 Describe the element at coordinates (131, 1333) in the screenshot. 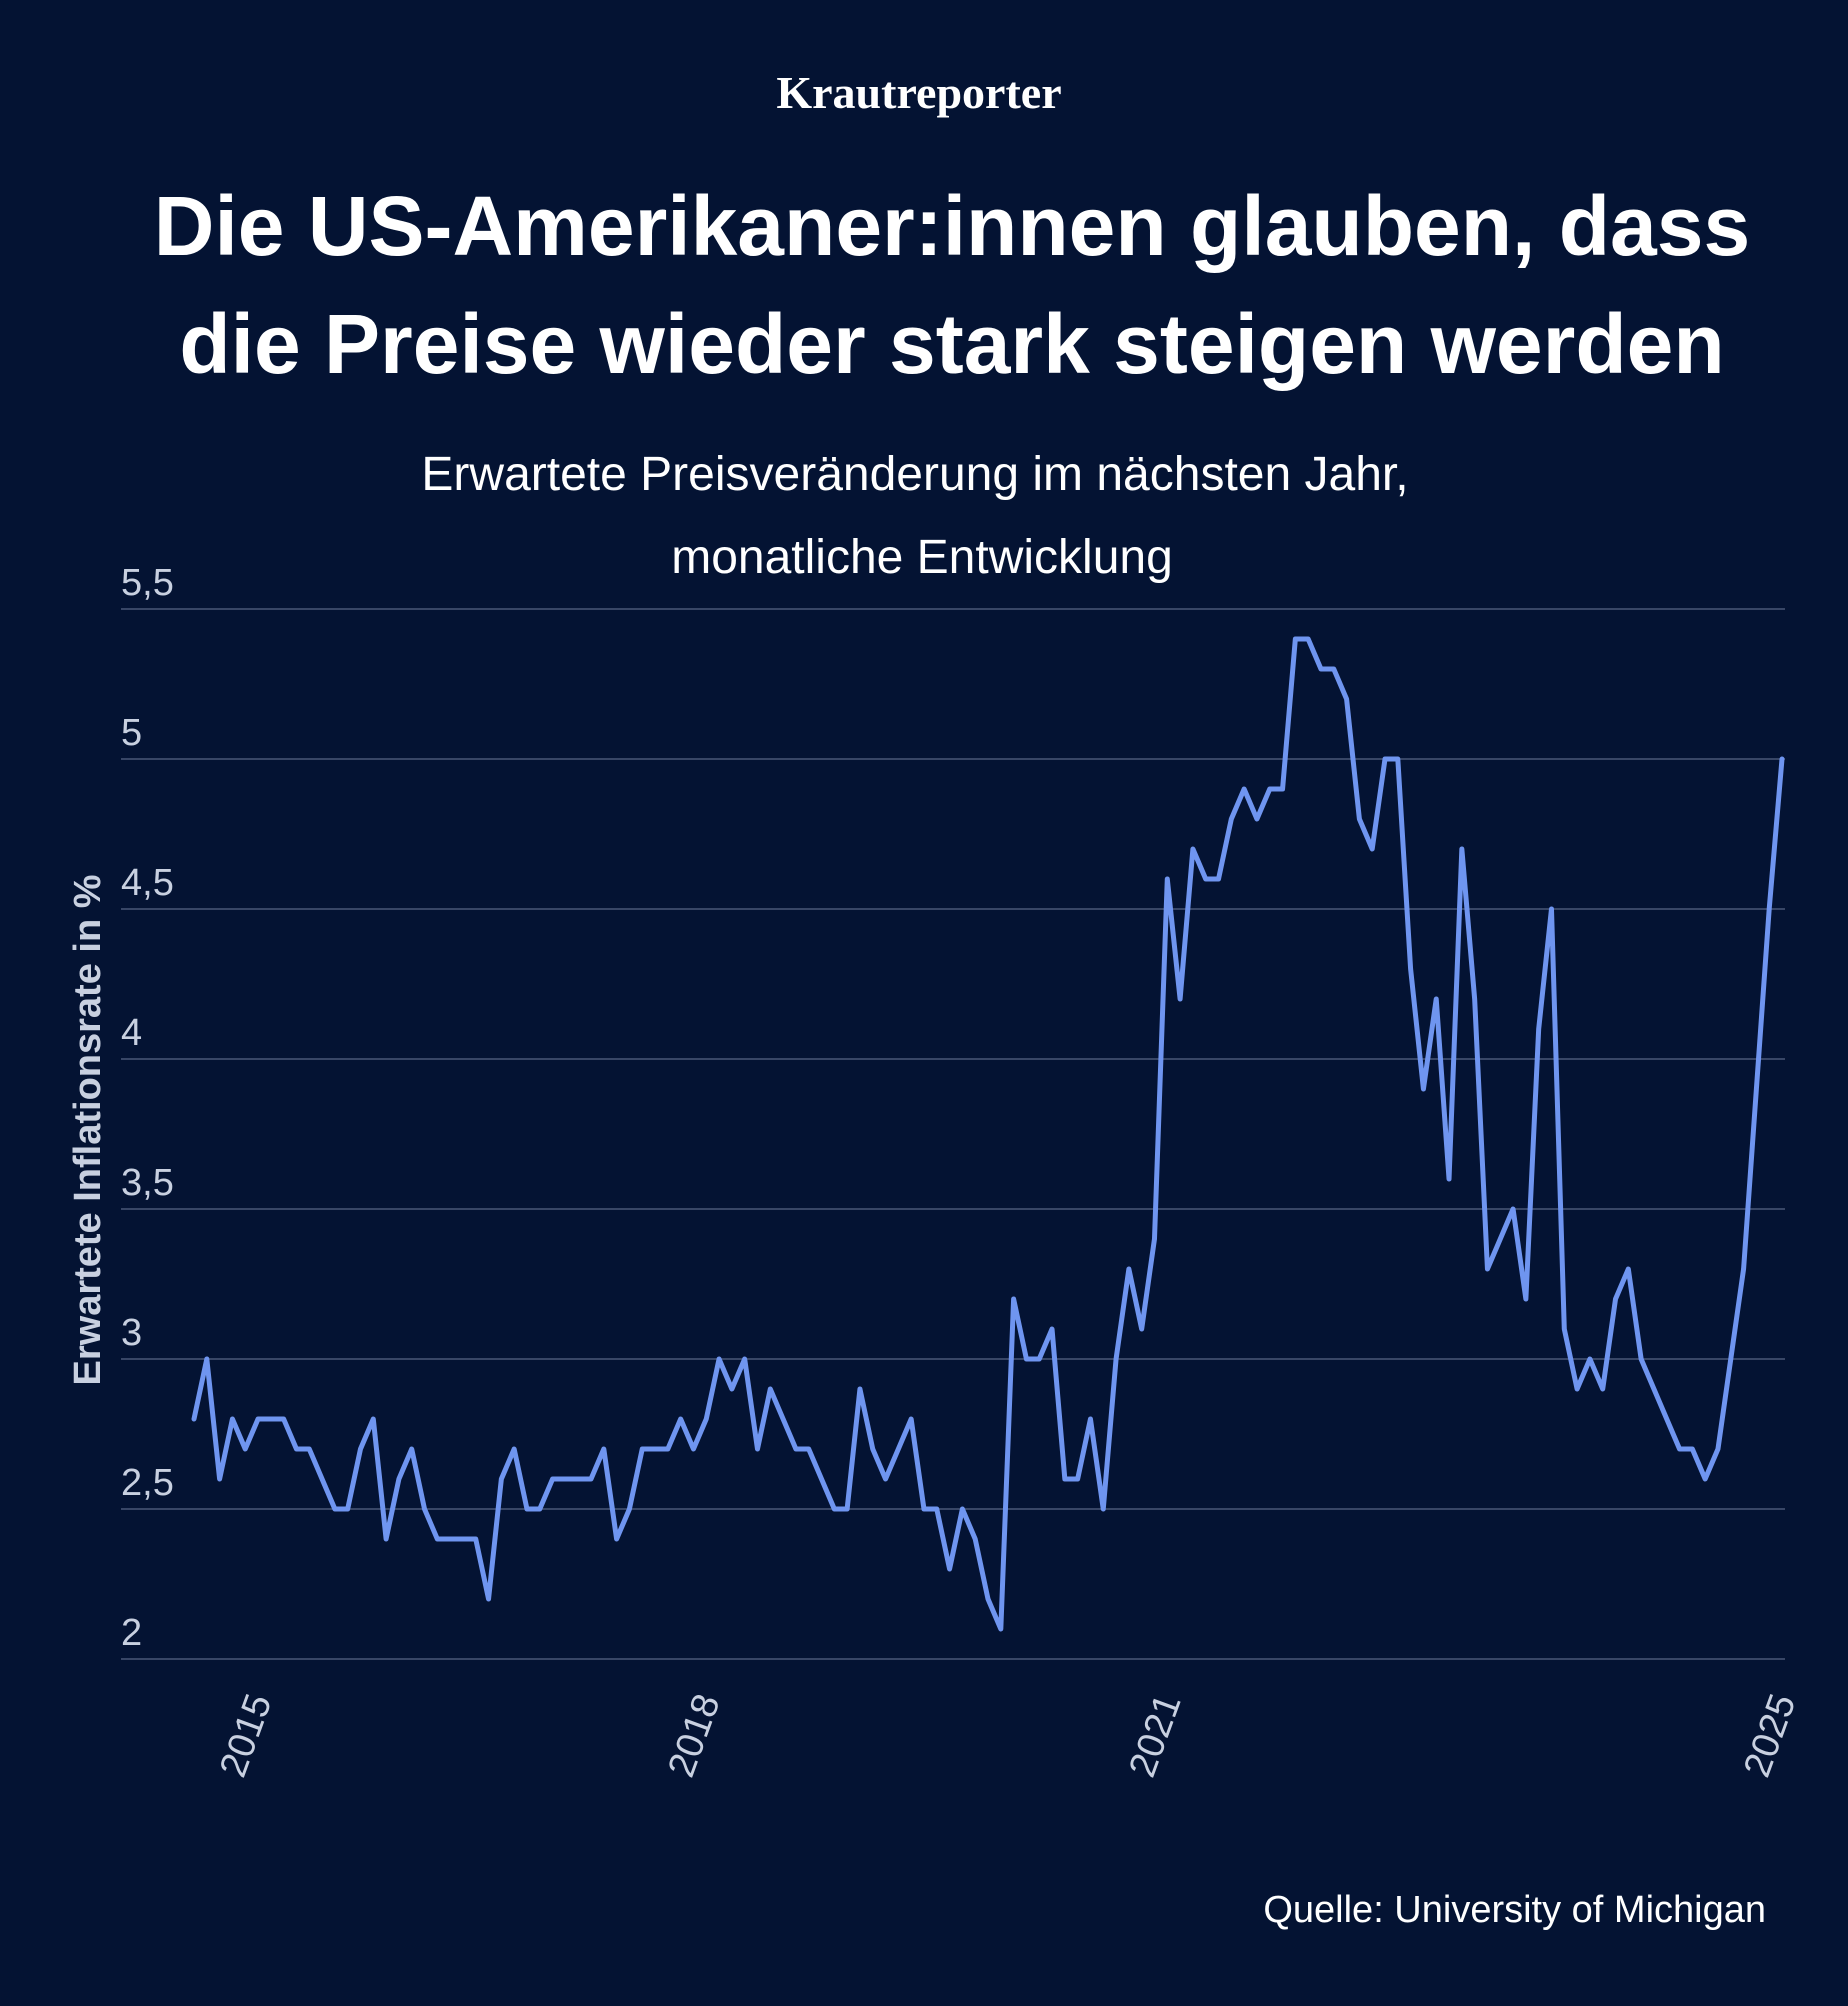

I see `y-tick-label: 3` at that location.